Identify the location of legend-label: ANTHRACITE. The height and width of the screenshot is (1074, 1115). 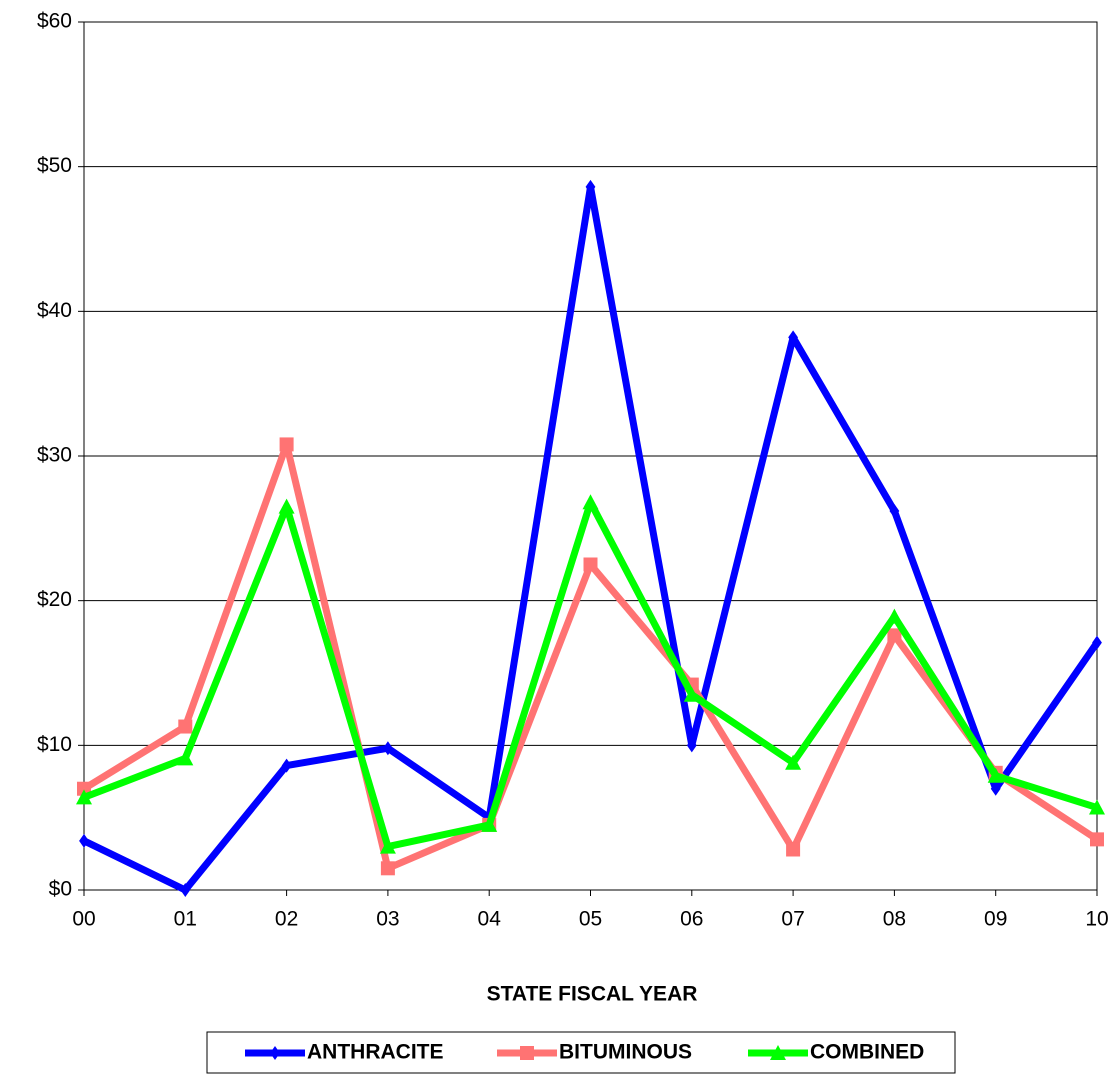
(375, 1052).